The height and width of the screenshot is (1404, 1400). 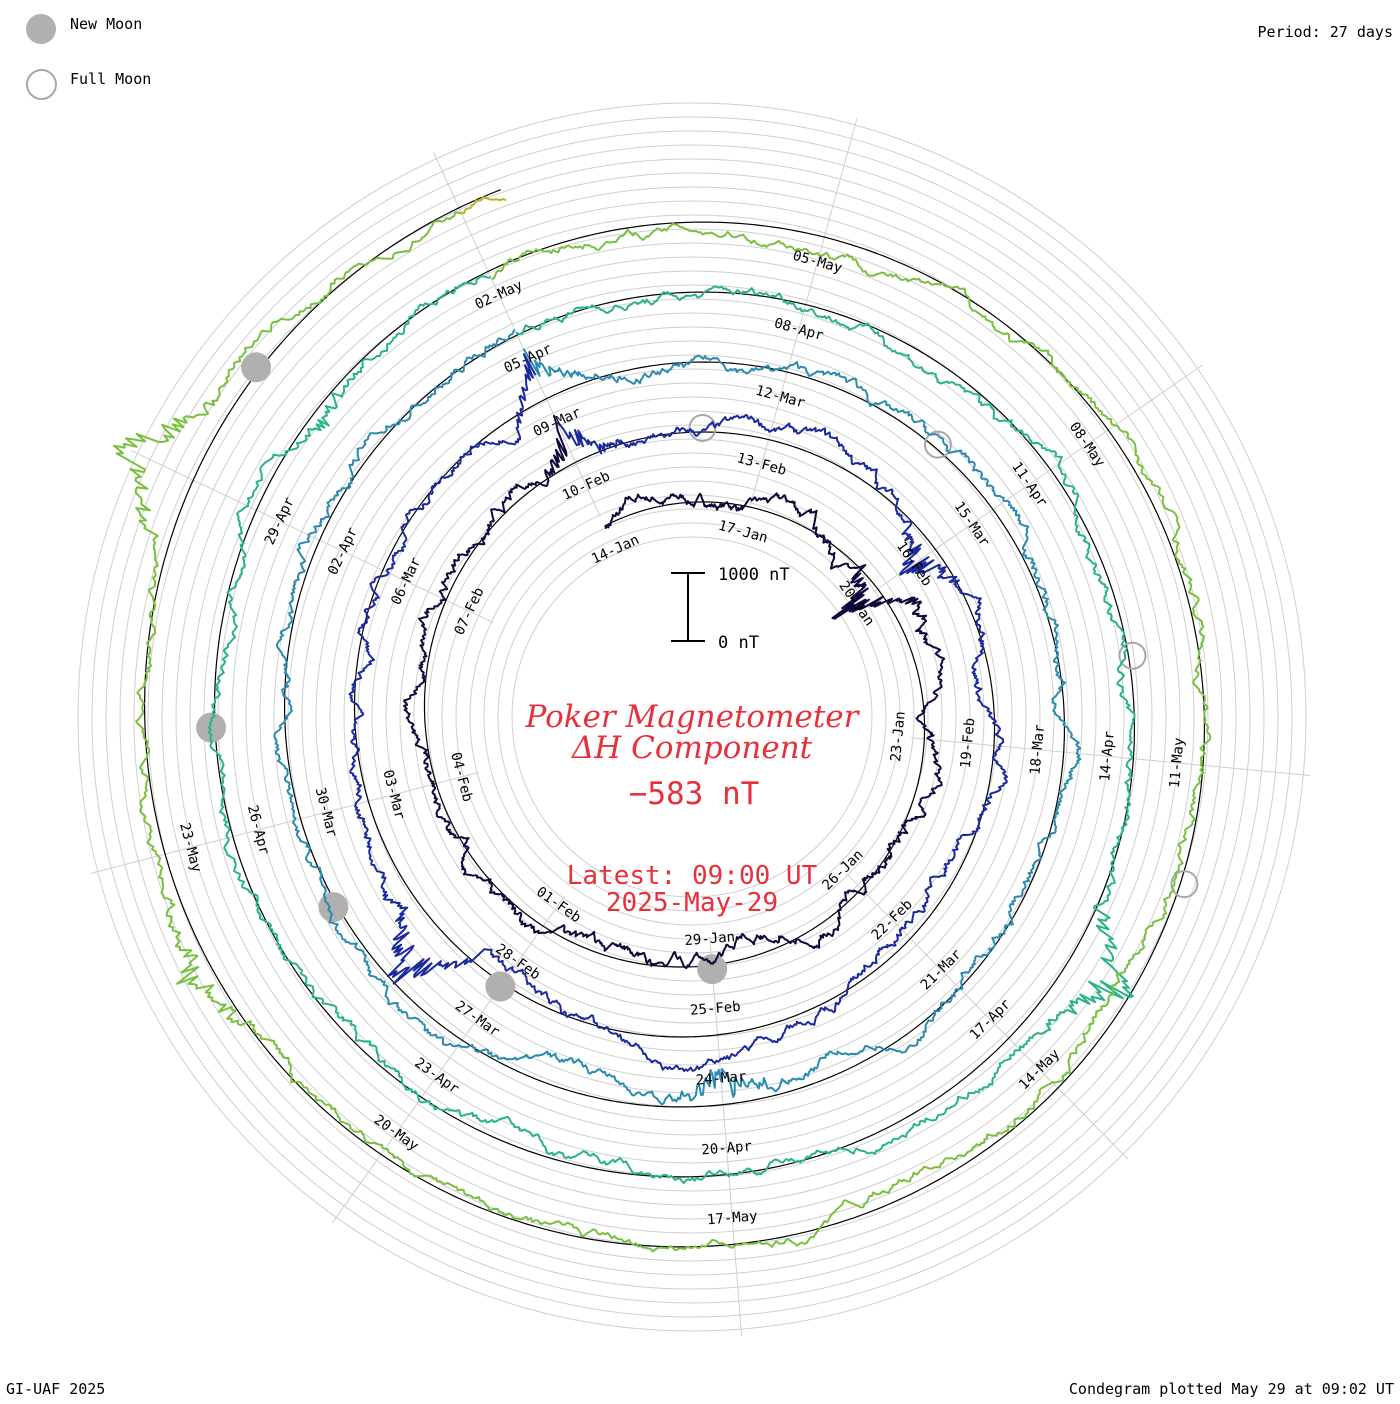 I want to click on center-latest-time: Latest: 09:00 UT, so click(x=692, y=876).